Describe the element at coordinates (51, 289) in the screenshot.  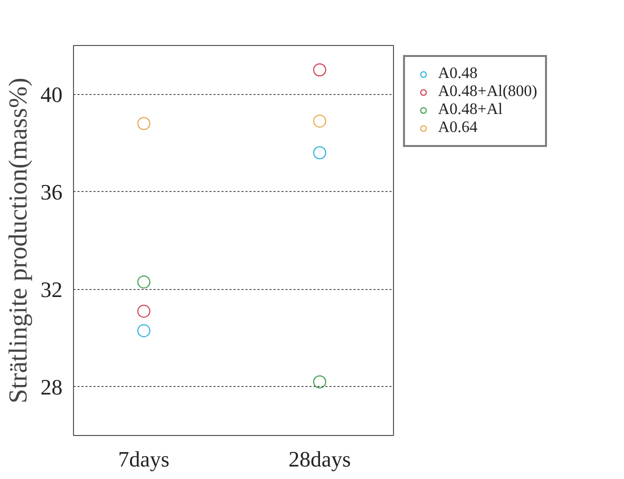
I see `y-tick-label: 32` at that location.